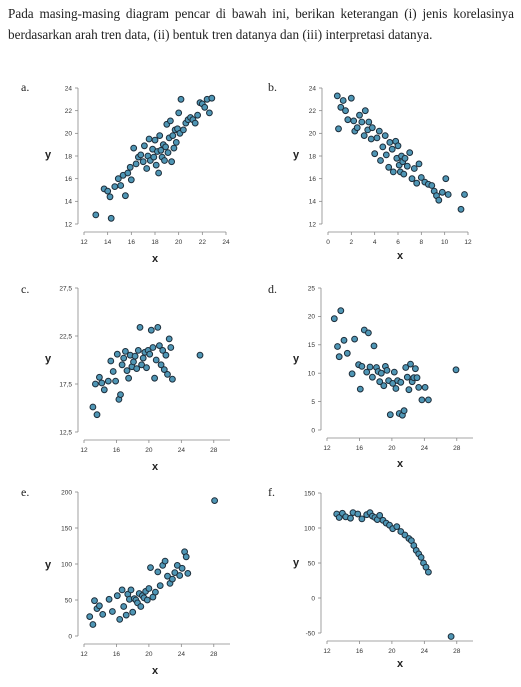 Image resolution: width=521 pixels, height=687 pixels. What do you see at coordinates (272, 289) in the screenshot?
I see `panel-label: d.` at bounding box center [272, 289].